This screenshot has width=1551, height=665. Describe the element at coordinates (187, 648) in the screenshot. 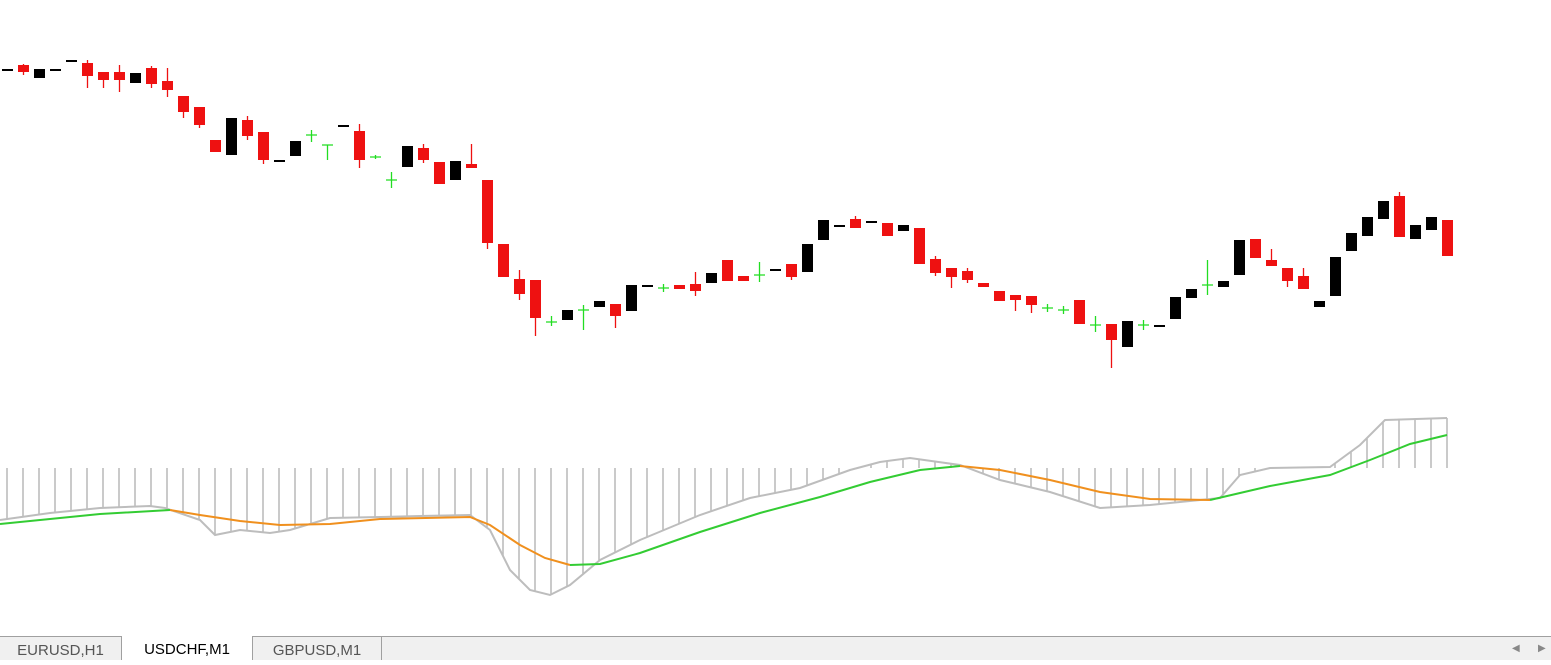

I see `tab-active: USDCHF,M1` at that location.